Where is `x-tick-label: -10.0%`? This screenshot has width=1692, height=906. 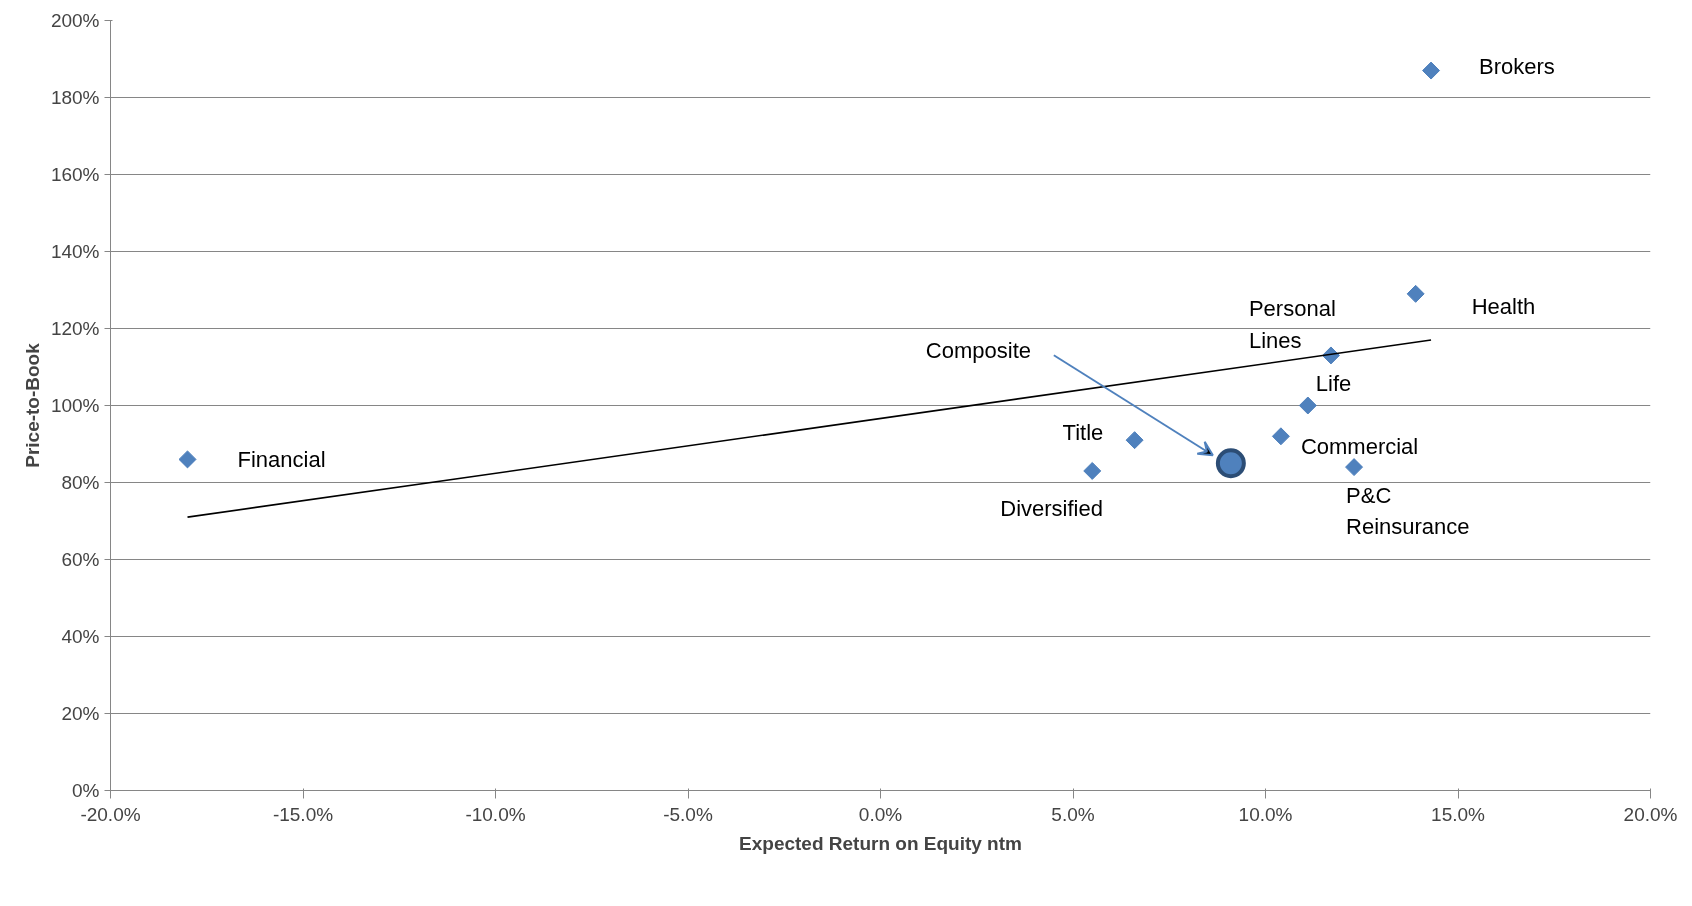 x-tick-label: -10.0% is located at coordinates (495, 814).